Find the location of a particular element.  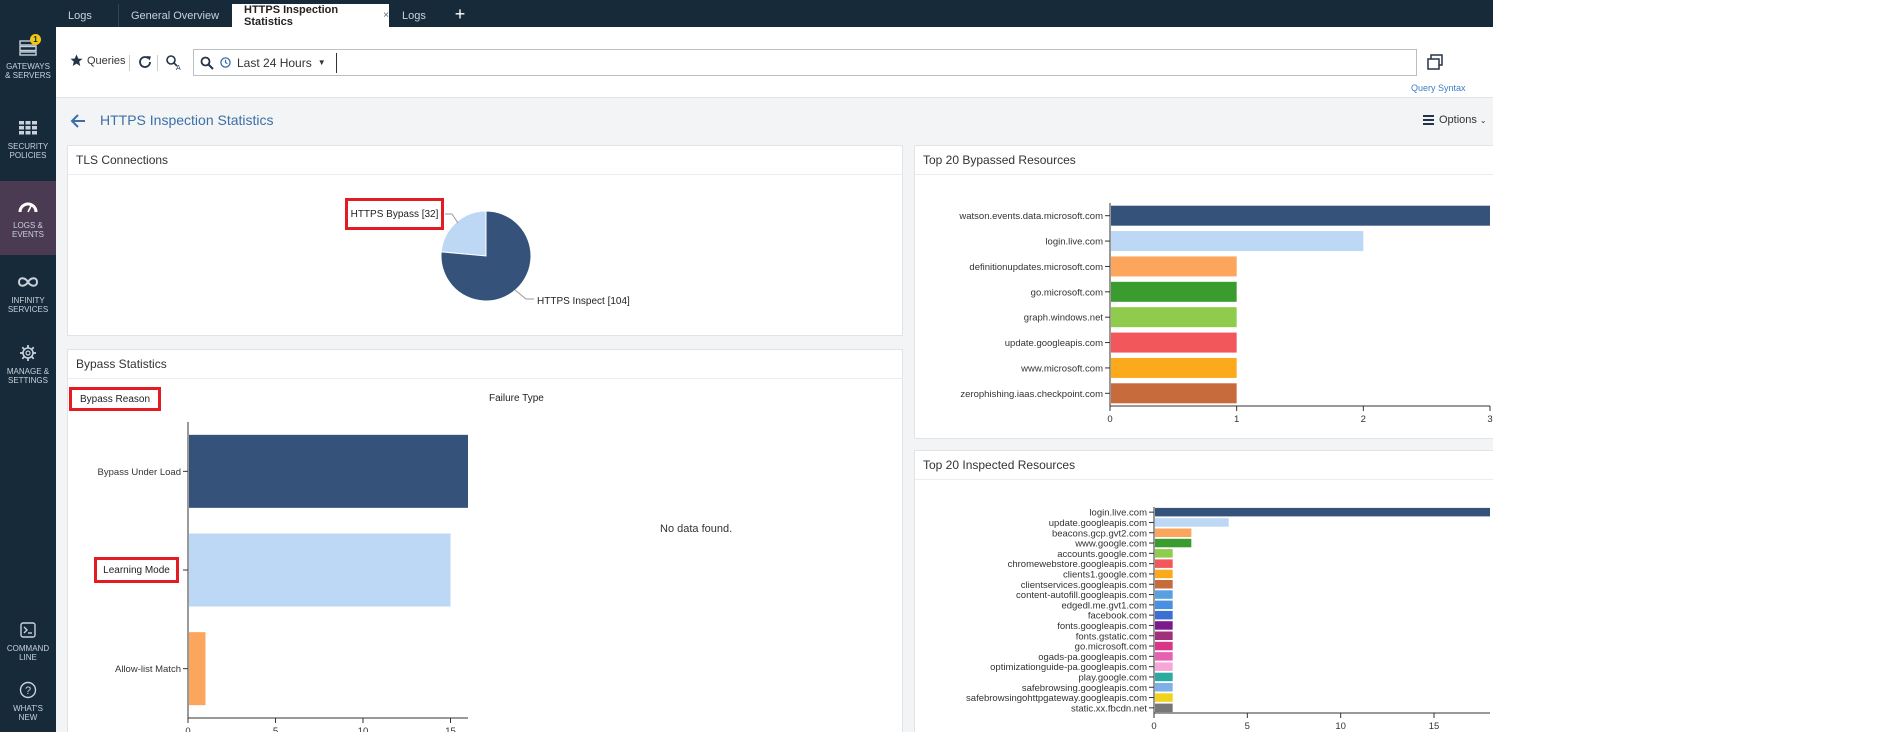

y-tick-label: edgedl.me.gvt1.com is located at coordinates (1104, 605).